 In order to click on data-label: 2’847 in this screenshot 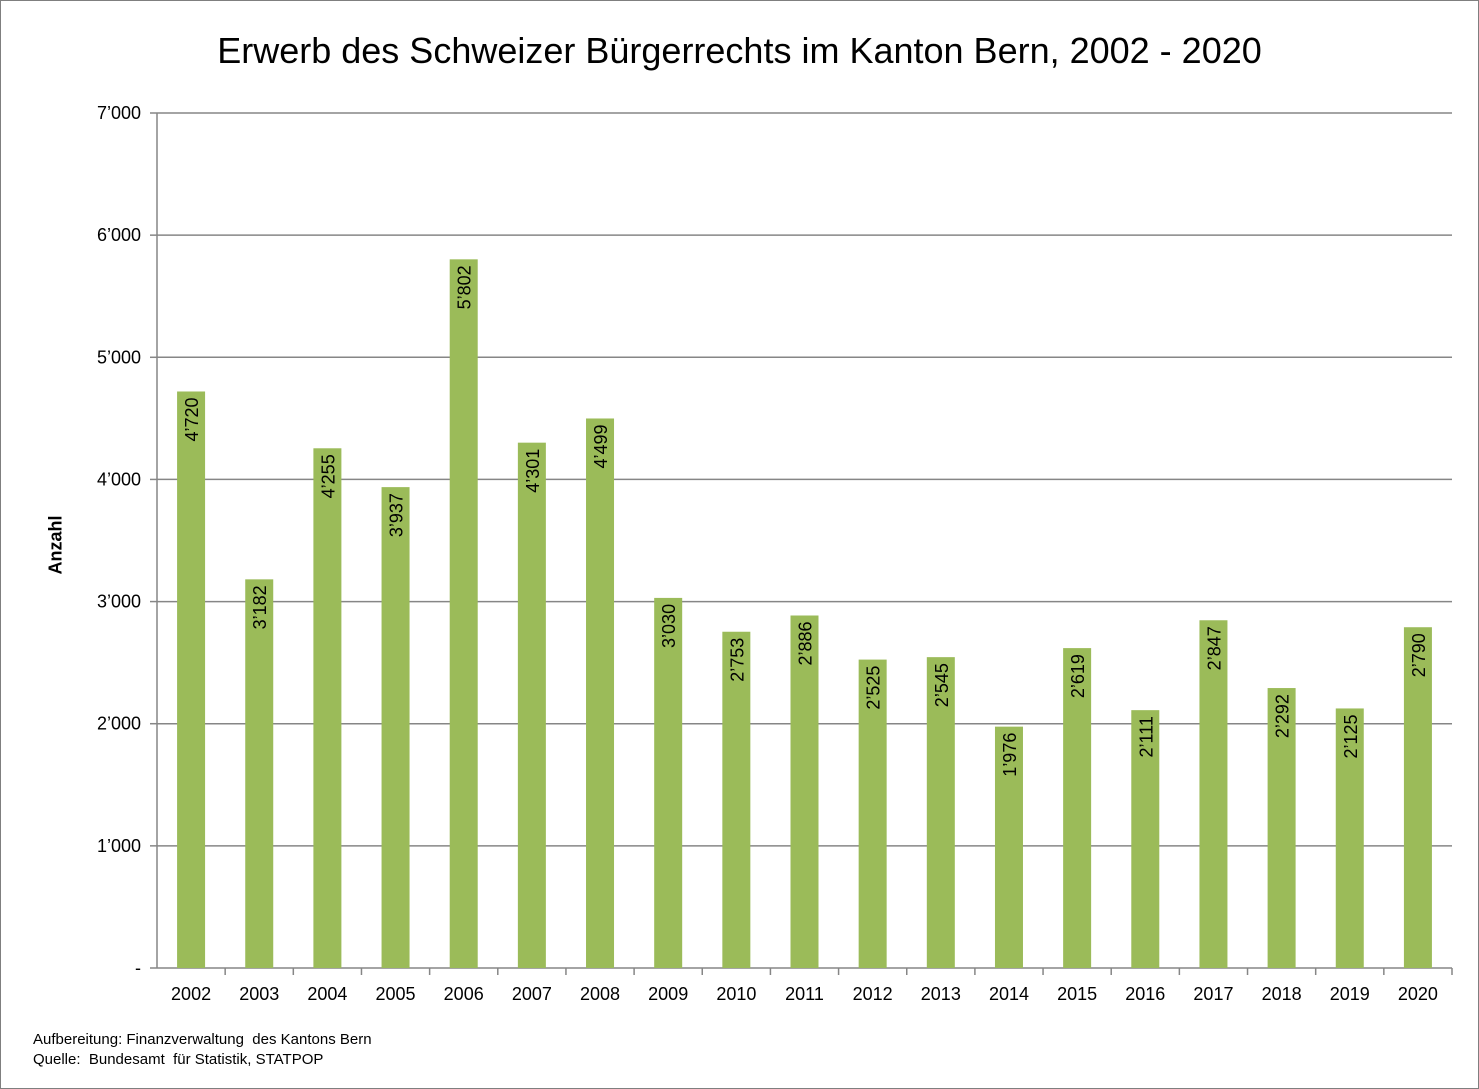, I will do `click(1214, 648)`.